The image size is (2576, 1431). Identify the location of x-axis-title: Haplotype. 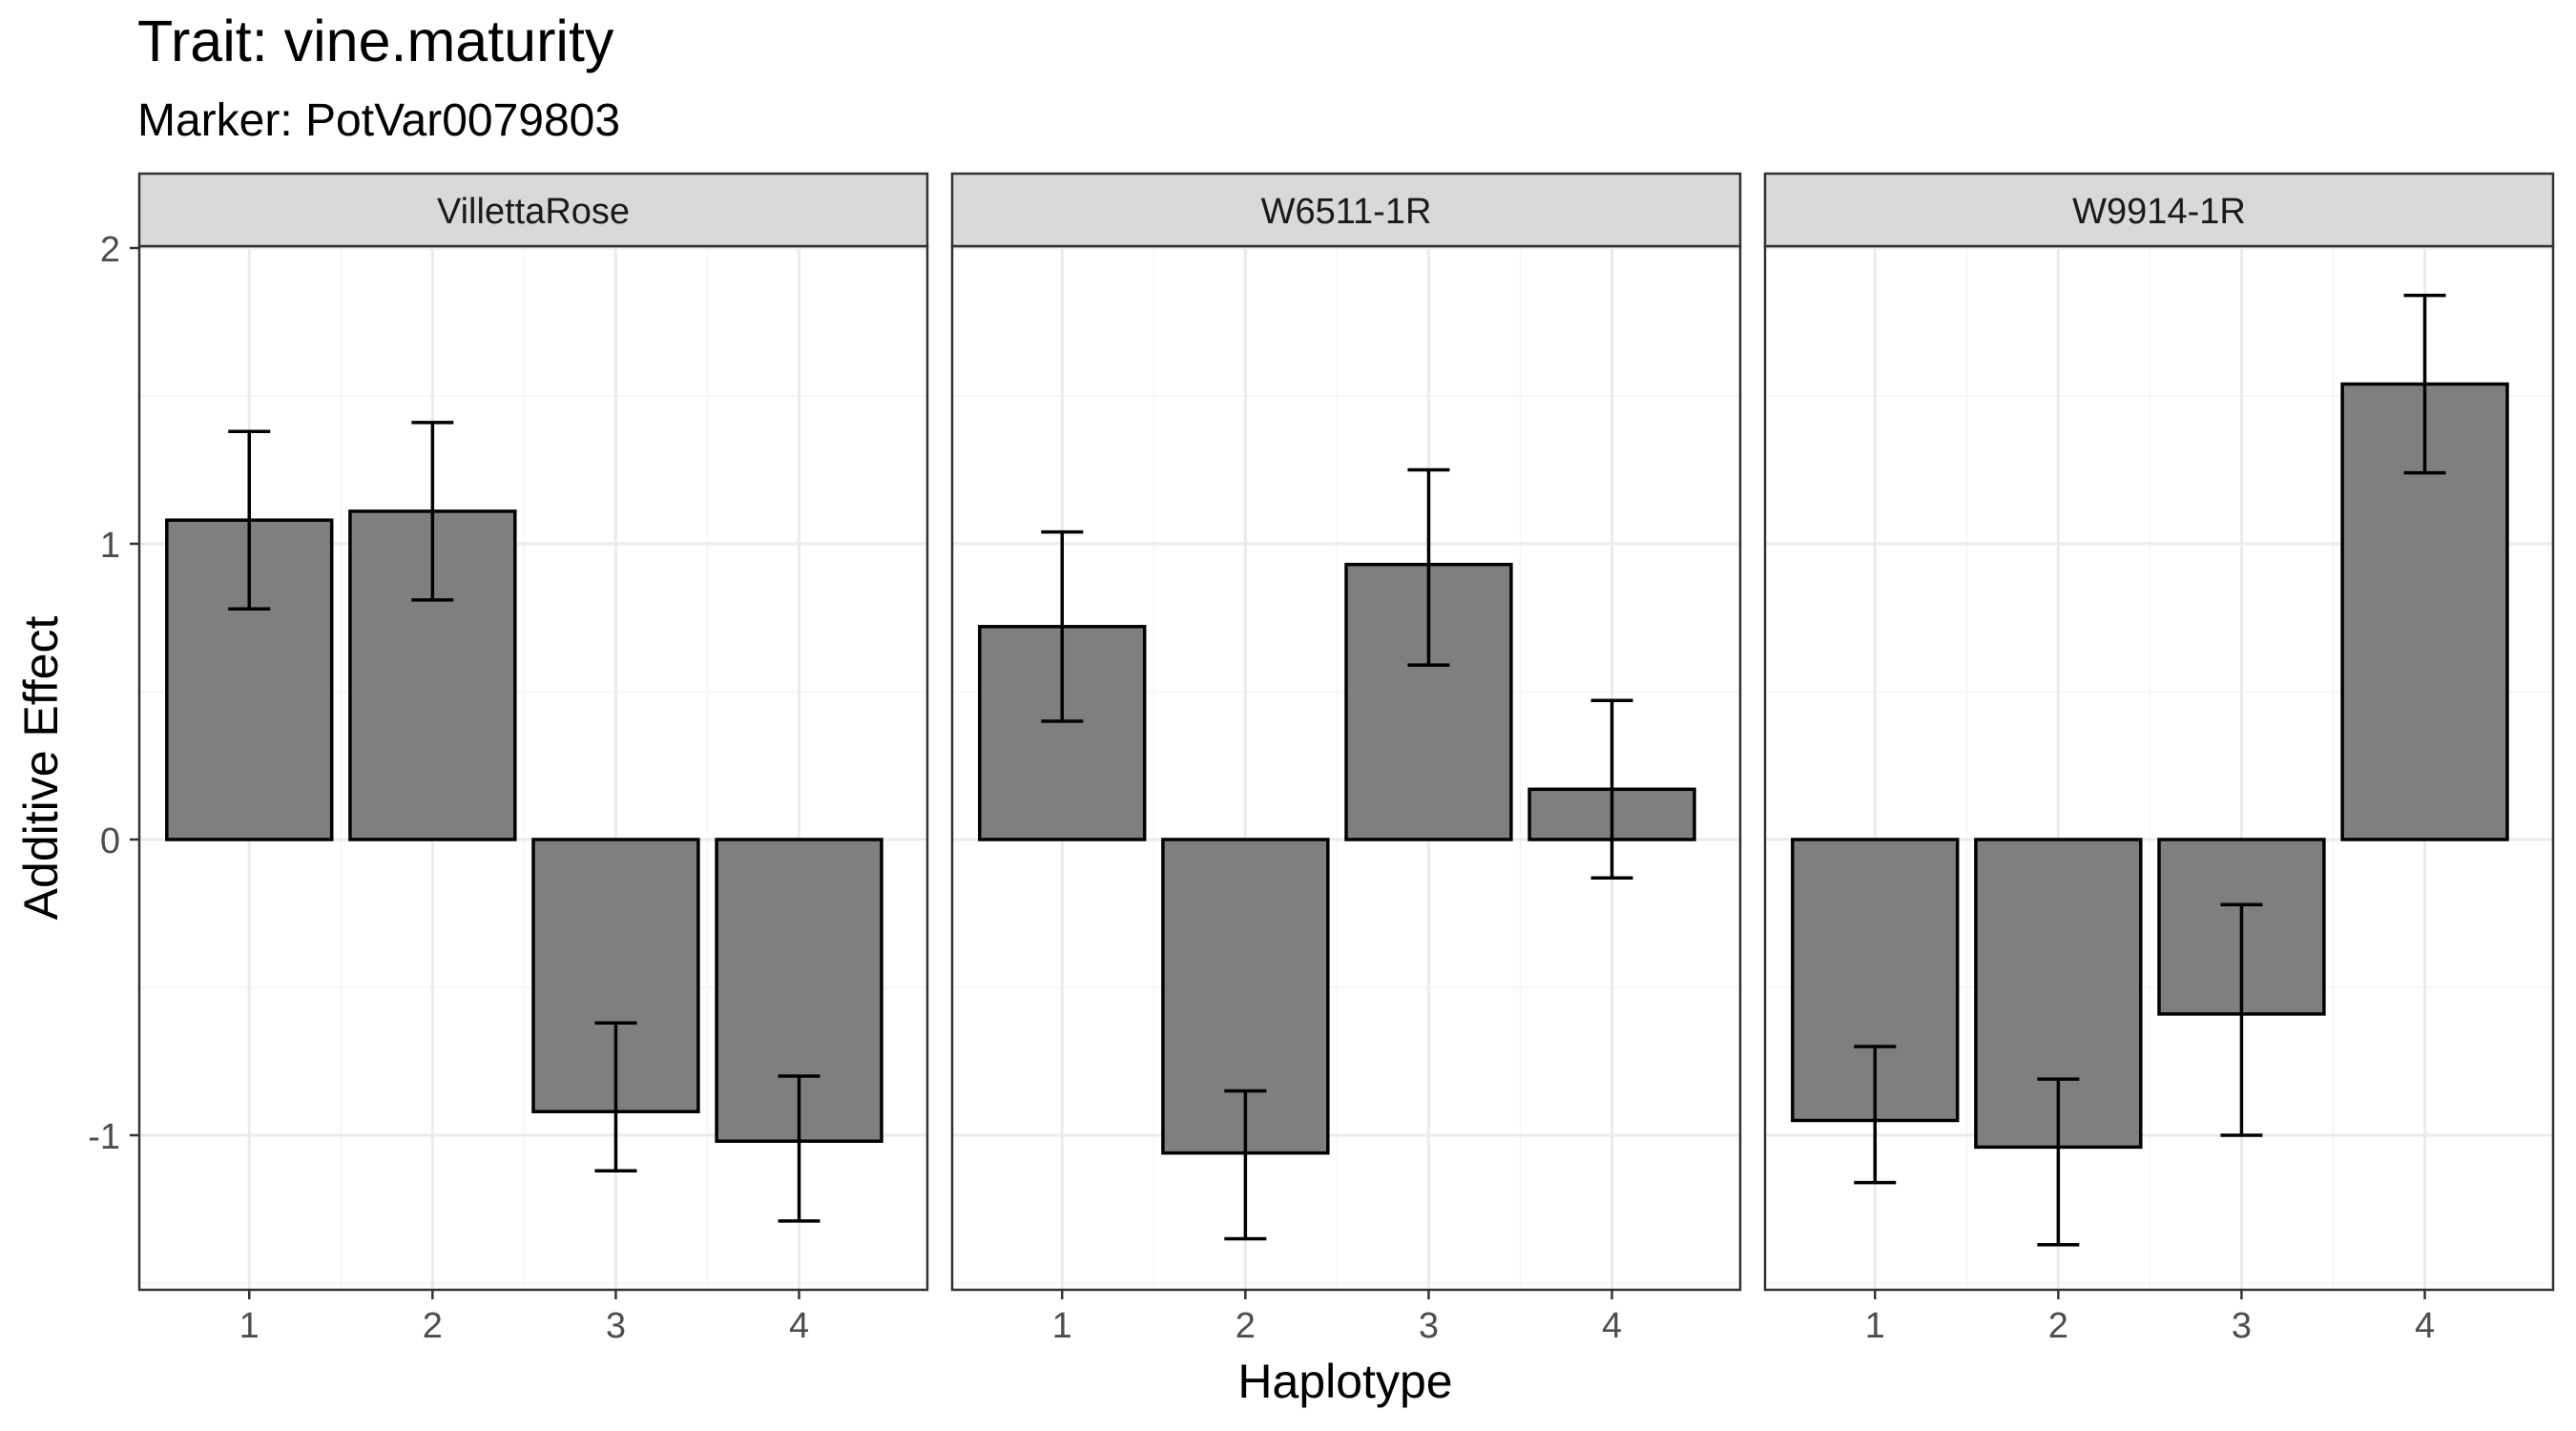
(1344, 1381).